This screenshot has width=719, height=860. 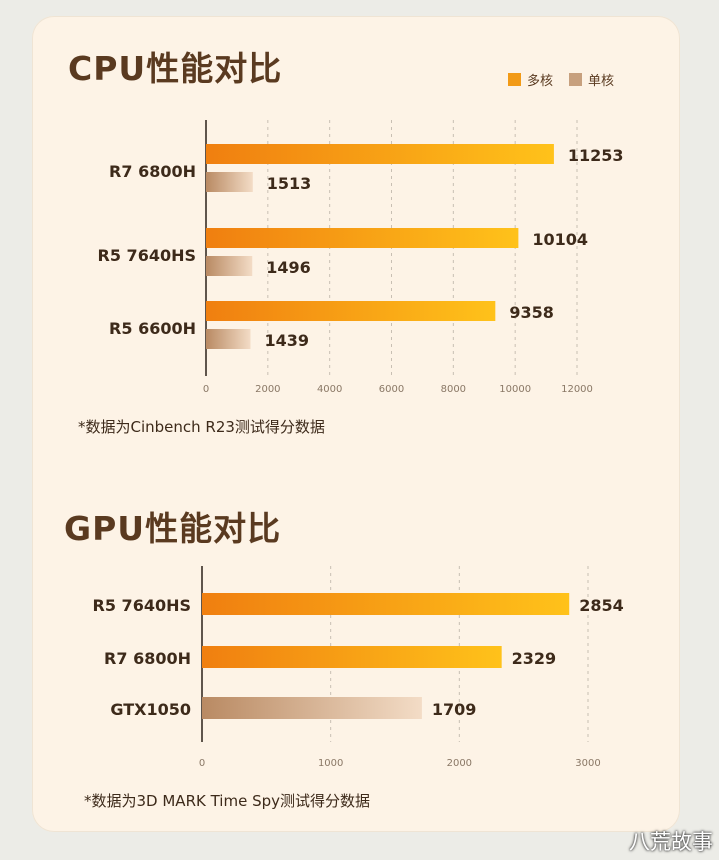 What do you see at coordinates (286, 340) in the screenshot?
I see `cpu-single-core-value-label: 1439` at bounding box center [286, 340].